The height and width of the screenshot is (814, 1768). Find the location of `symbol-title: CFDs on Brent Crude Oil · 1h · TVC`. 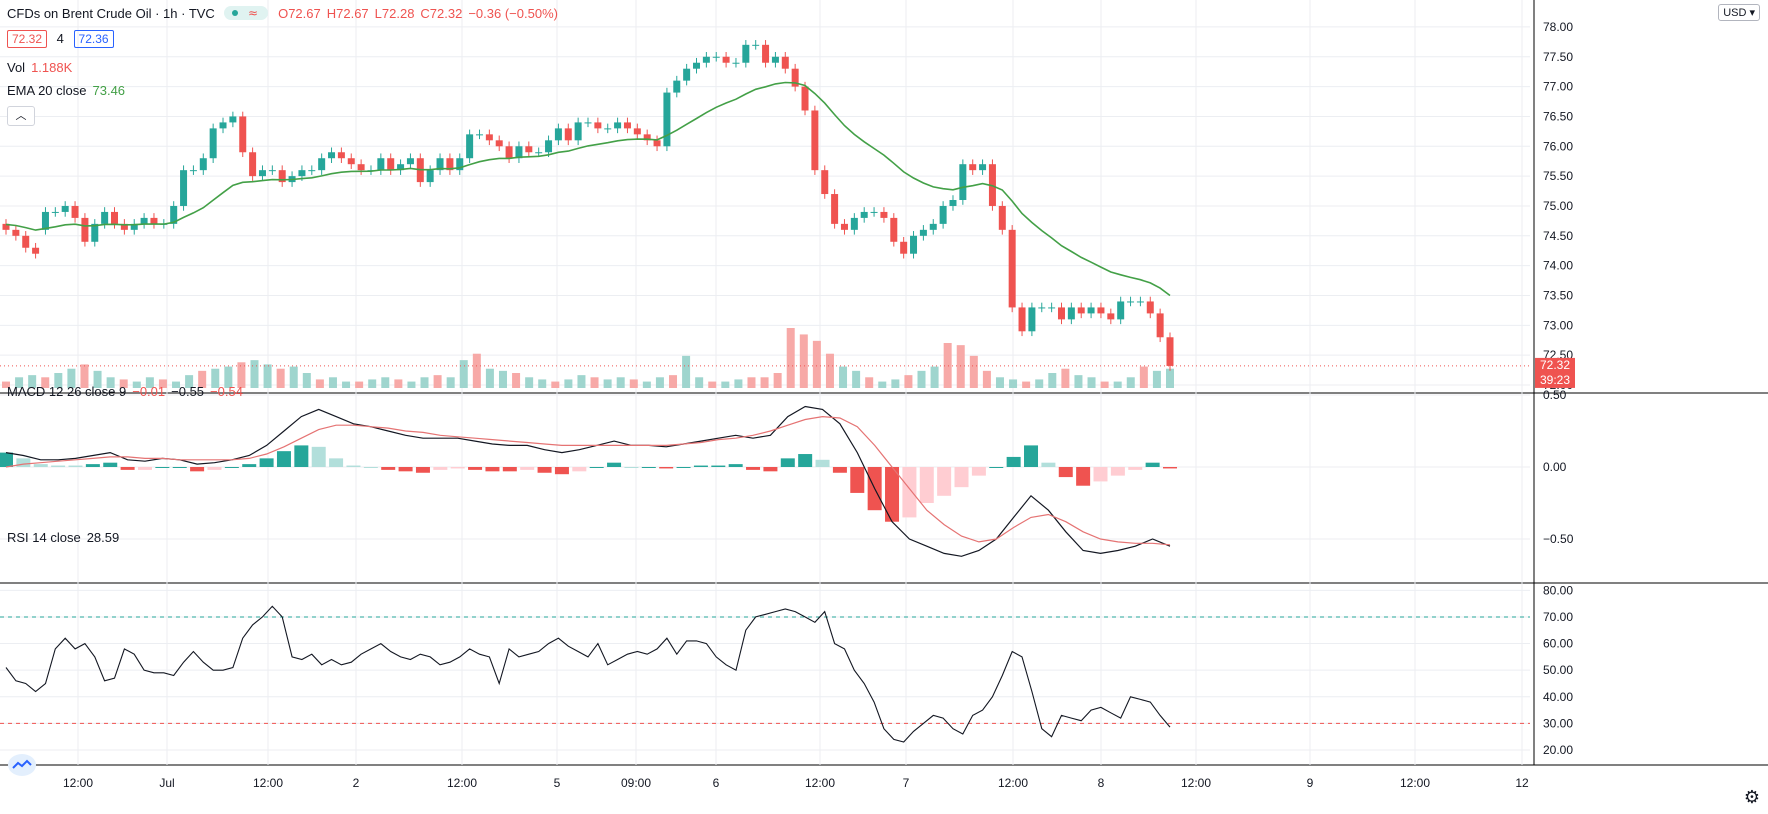

symbol-title: CFDs on Brent Crude Oil · 1h · TVC is located at coordinates (111, 13).